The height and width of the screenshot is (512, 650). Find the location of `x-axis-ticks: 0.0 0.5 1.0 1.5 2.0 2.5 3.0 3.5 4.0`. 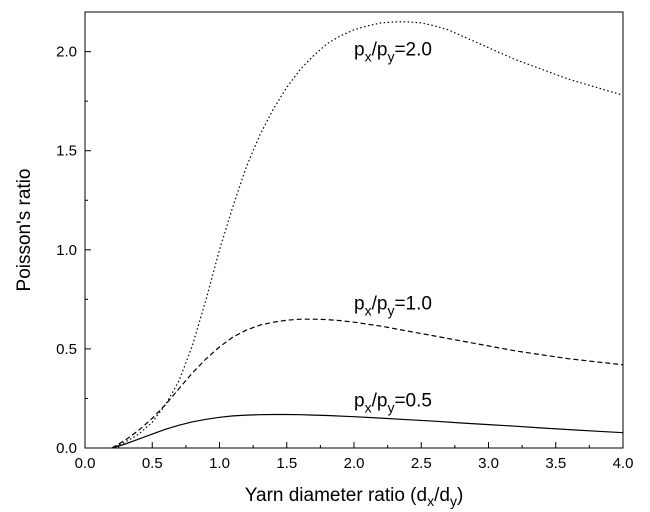

x-axis-ticks: 0.0 0.5 1.0 1.5 2.0 2.5 3.0 3.5 4.0 is located at coordinates (354, 457).